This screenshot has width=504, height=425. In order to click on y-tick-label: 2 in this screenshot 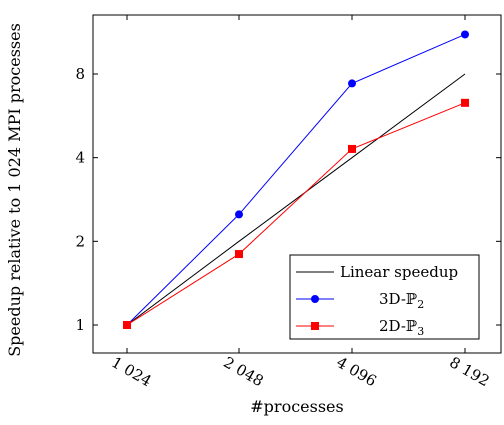, I will do `click(80, 241)`.